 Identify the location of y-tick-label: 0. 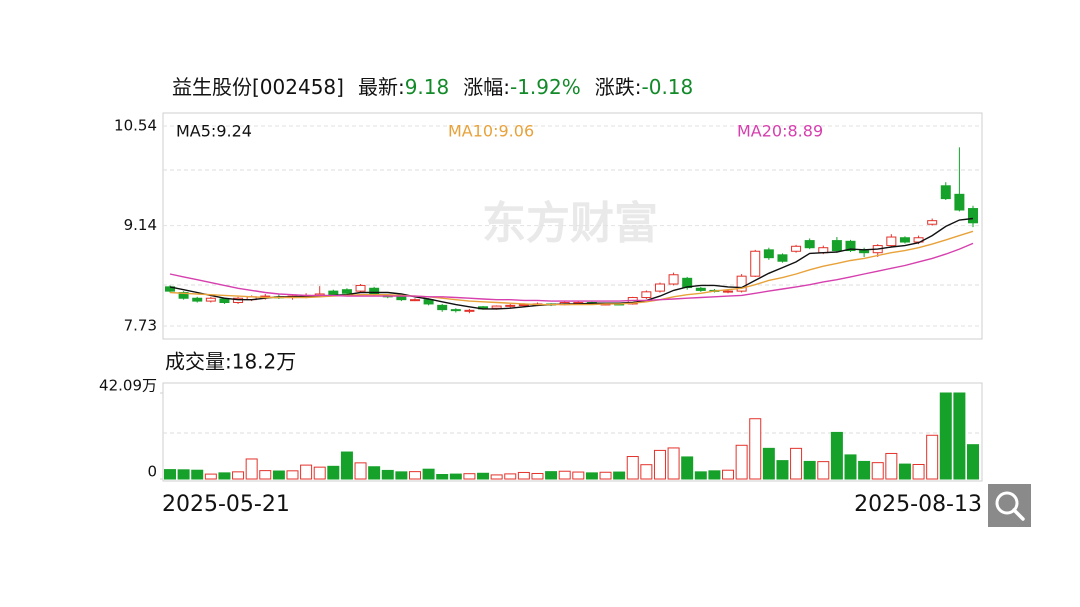
(152, 472).